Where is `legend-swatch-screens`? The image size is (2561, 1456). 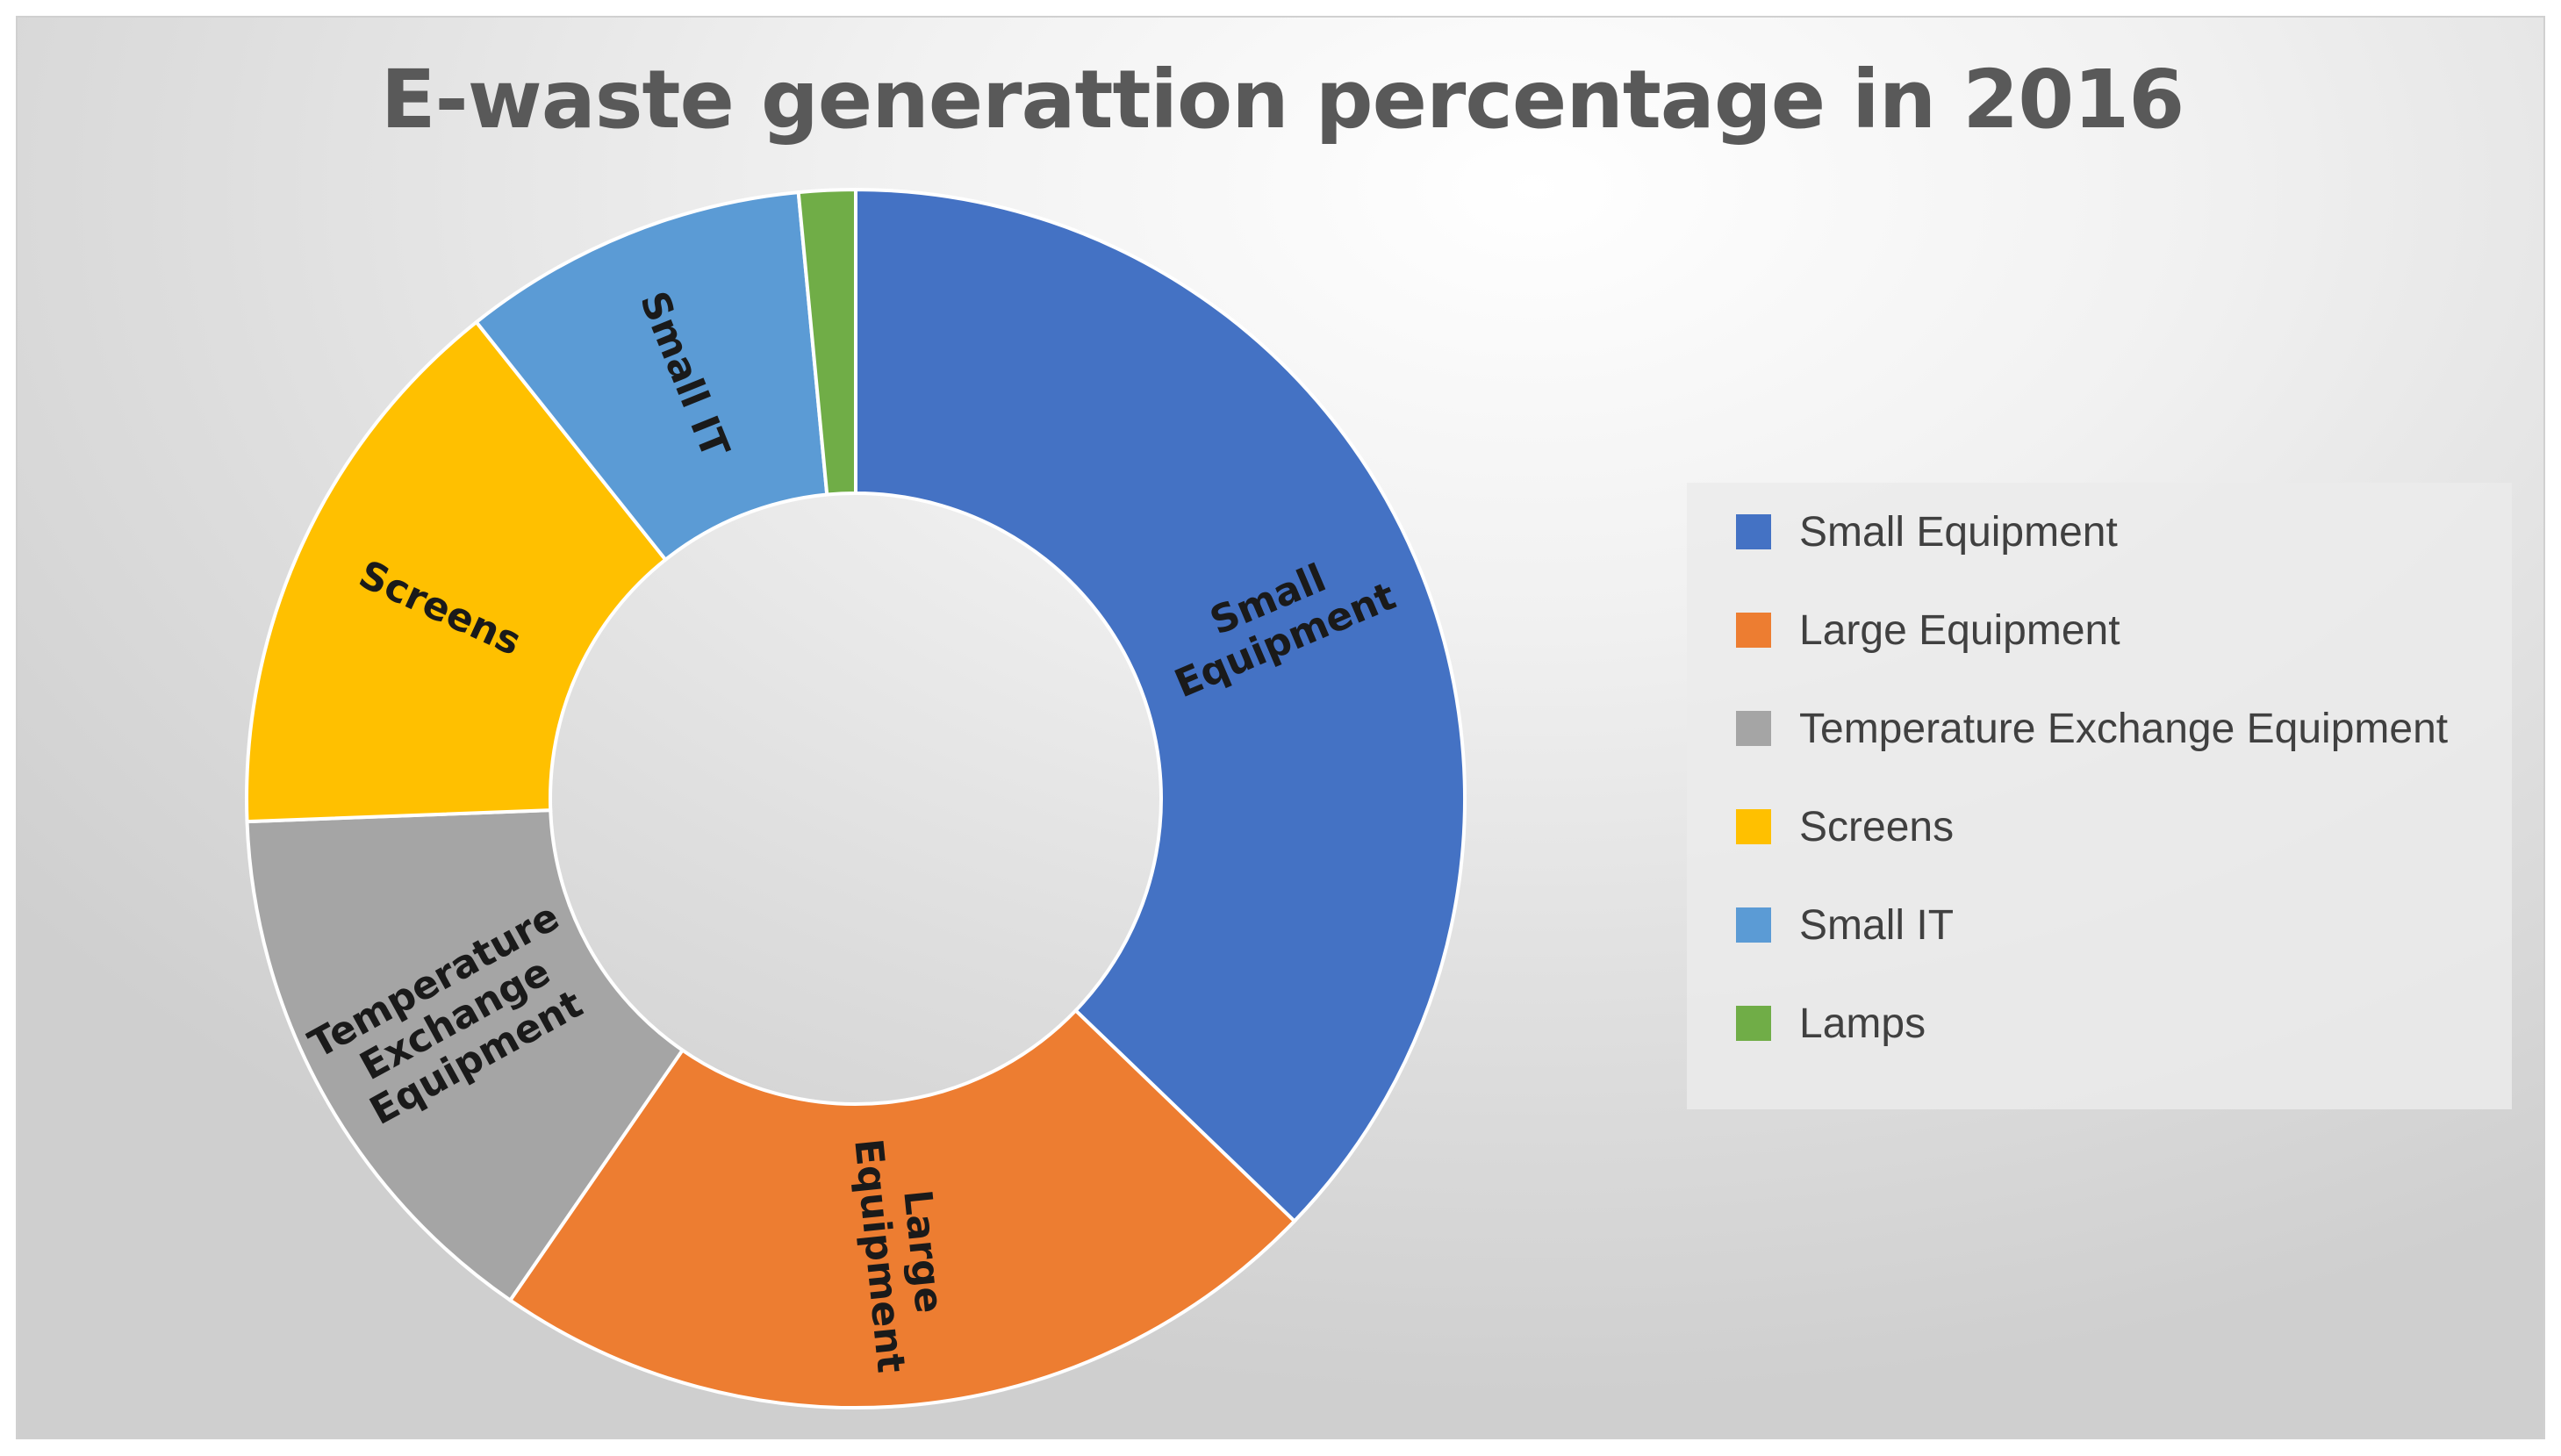 legend-swatch-screens is located at coordinates (1753, 826).